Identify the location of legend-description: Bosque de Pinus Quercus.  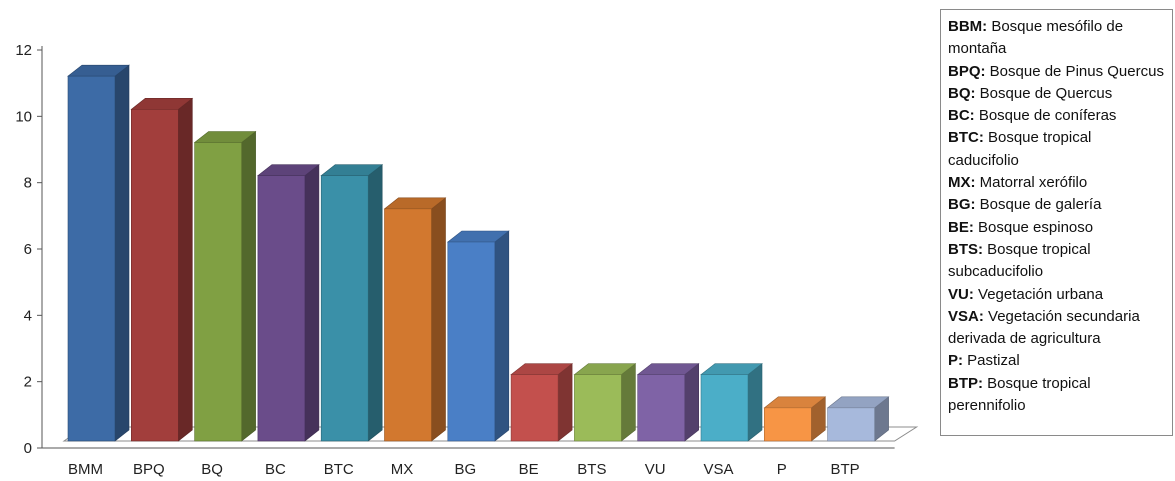
(1074, 71).